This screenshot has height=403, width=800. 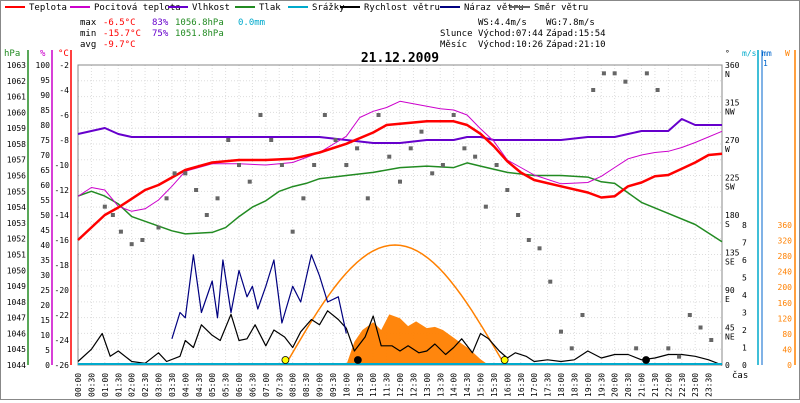 What do you see at coordinates (732, 253) in the screenshot?
I see `direction-tick: 135` at bounding box center [732, 253].